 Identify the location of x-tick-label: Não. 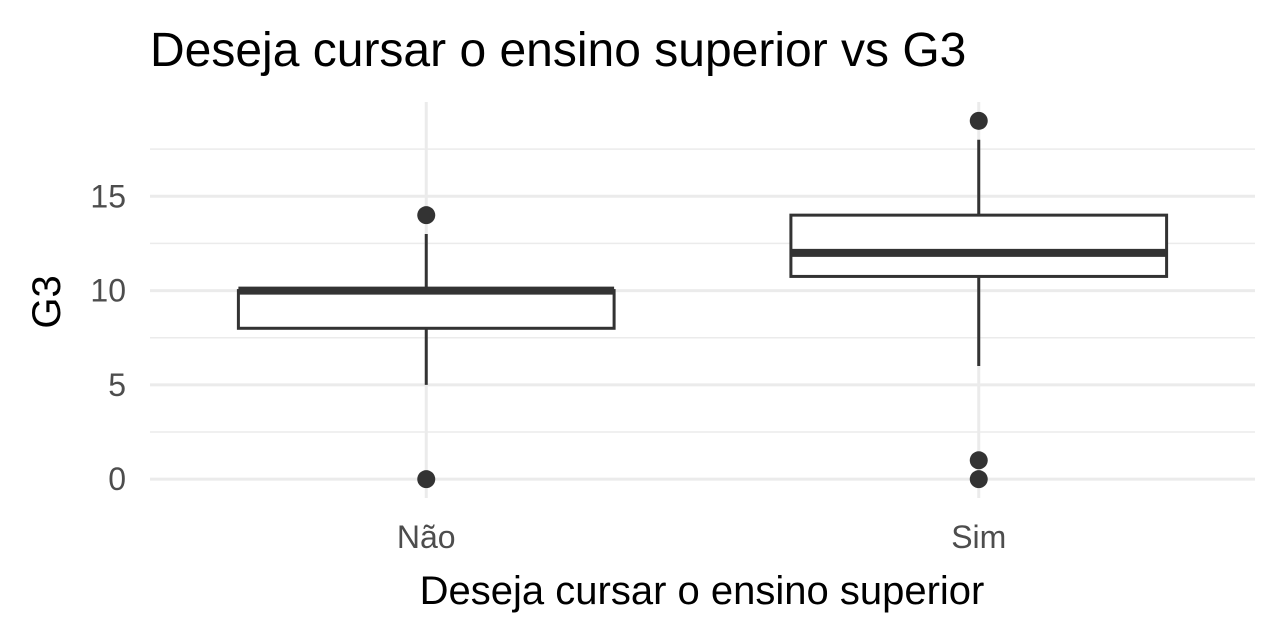
(426, 537).